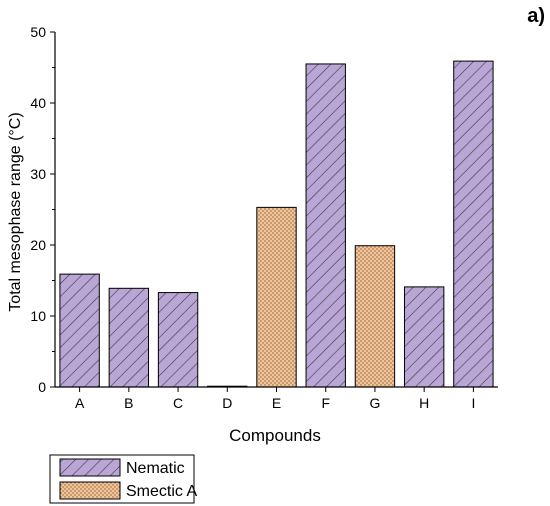 This screenshot has width=550, height=506. Describe the element at coordinates (90, 490) in the screenshot. I see `legend-swatch-smectic-a` at that location.